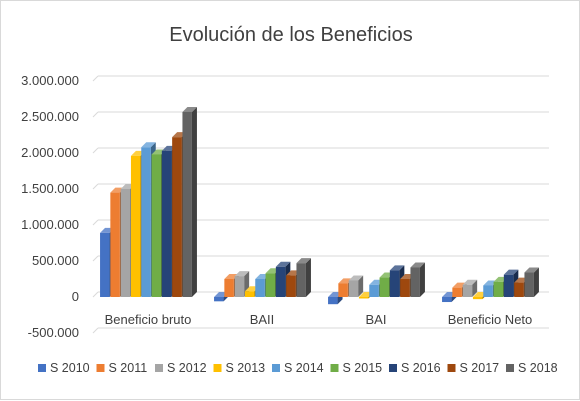 Image resolution: width=580 pixels, height=401 pixels. What do you see at coordinates (363, 368) in the screenshot?
I see `legend-label: S 2015` at bounding box center [363, 368].